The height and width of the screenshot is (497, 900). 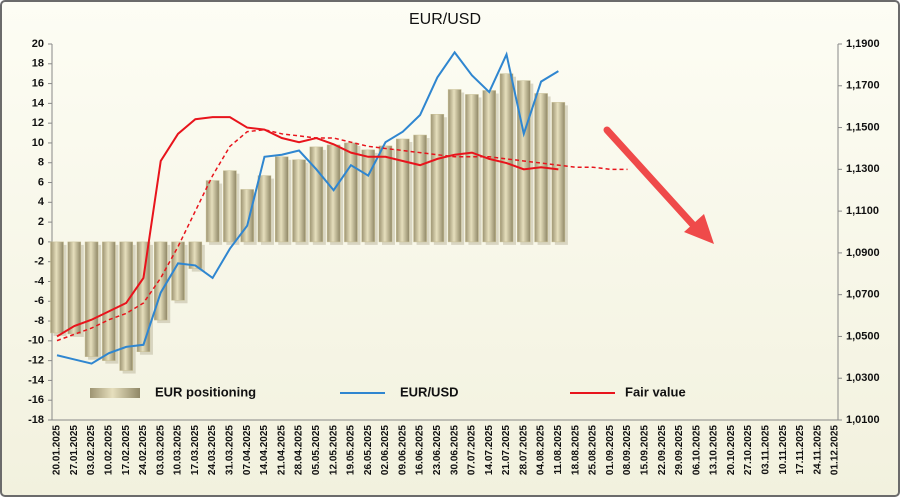 What do you see at coordinates (863, 420) in the screenshot?
I see `y2-tick-label: 1,0100` at bounding box center [863, 420].